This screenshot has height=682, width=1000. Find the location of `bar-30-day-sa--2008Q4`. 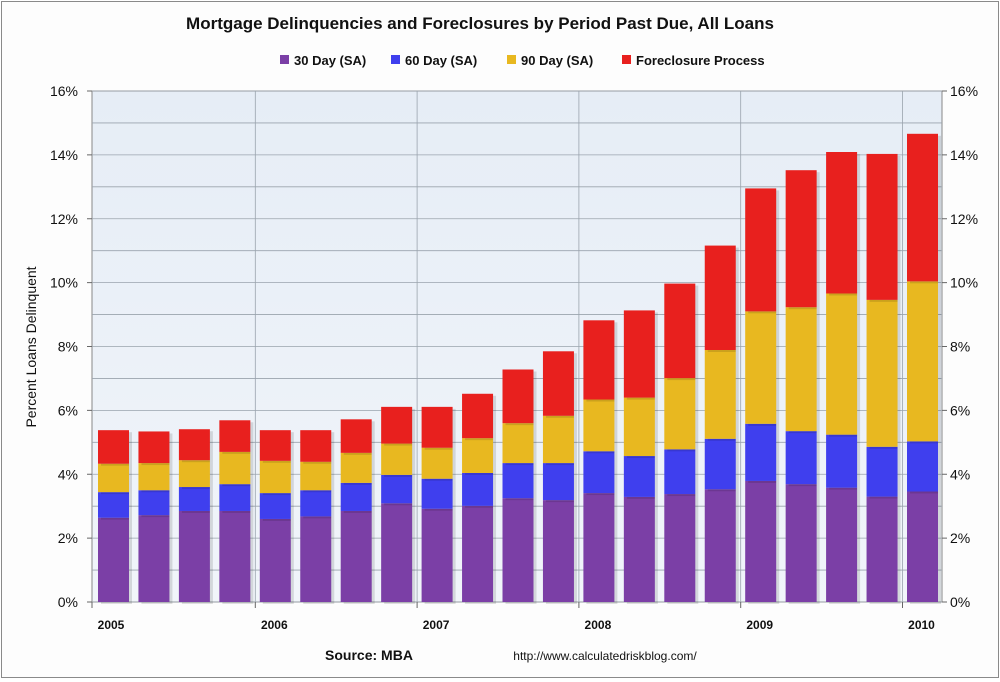

bar-30-day-sa--2008Q4 is located at coordinates (720, 545).